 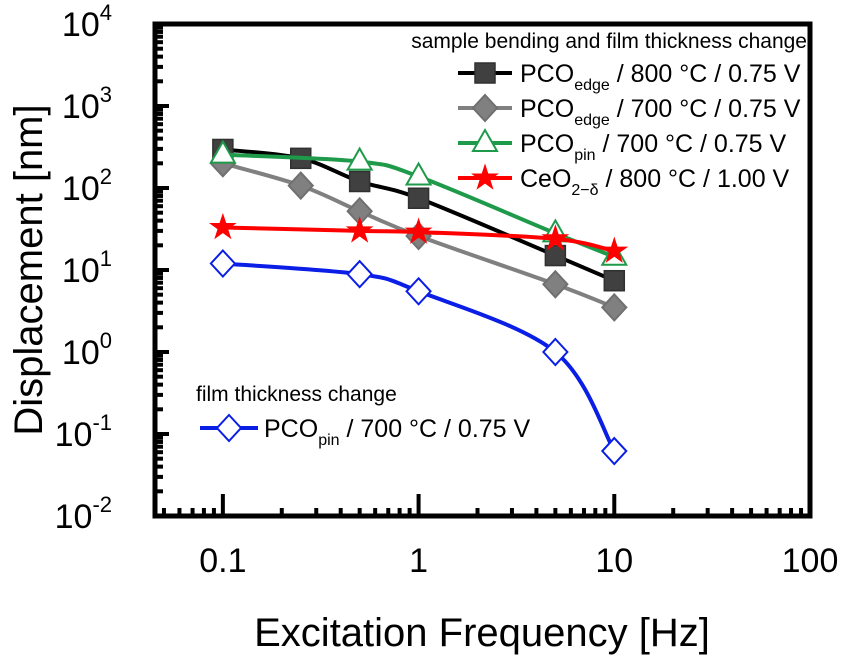 I want to click on legend-entry: CeO2−δ / 800 °C / 1.00 V, so click(x=624, y=181).